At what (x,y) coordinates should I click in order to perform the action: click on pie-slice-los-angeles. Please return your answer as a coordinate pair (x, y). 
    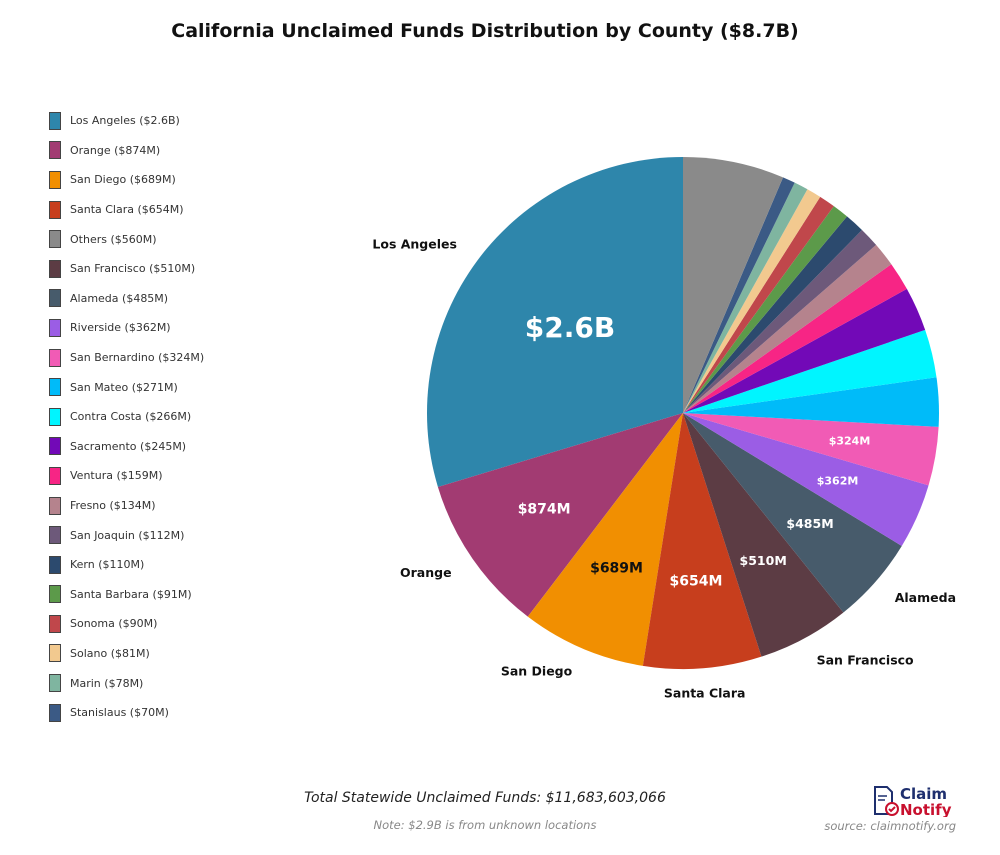
    Looking at the image, I should click on (554, 322).